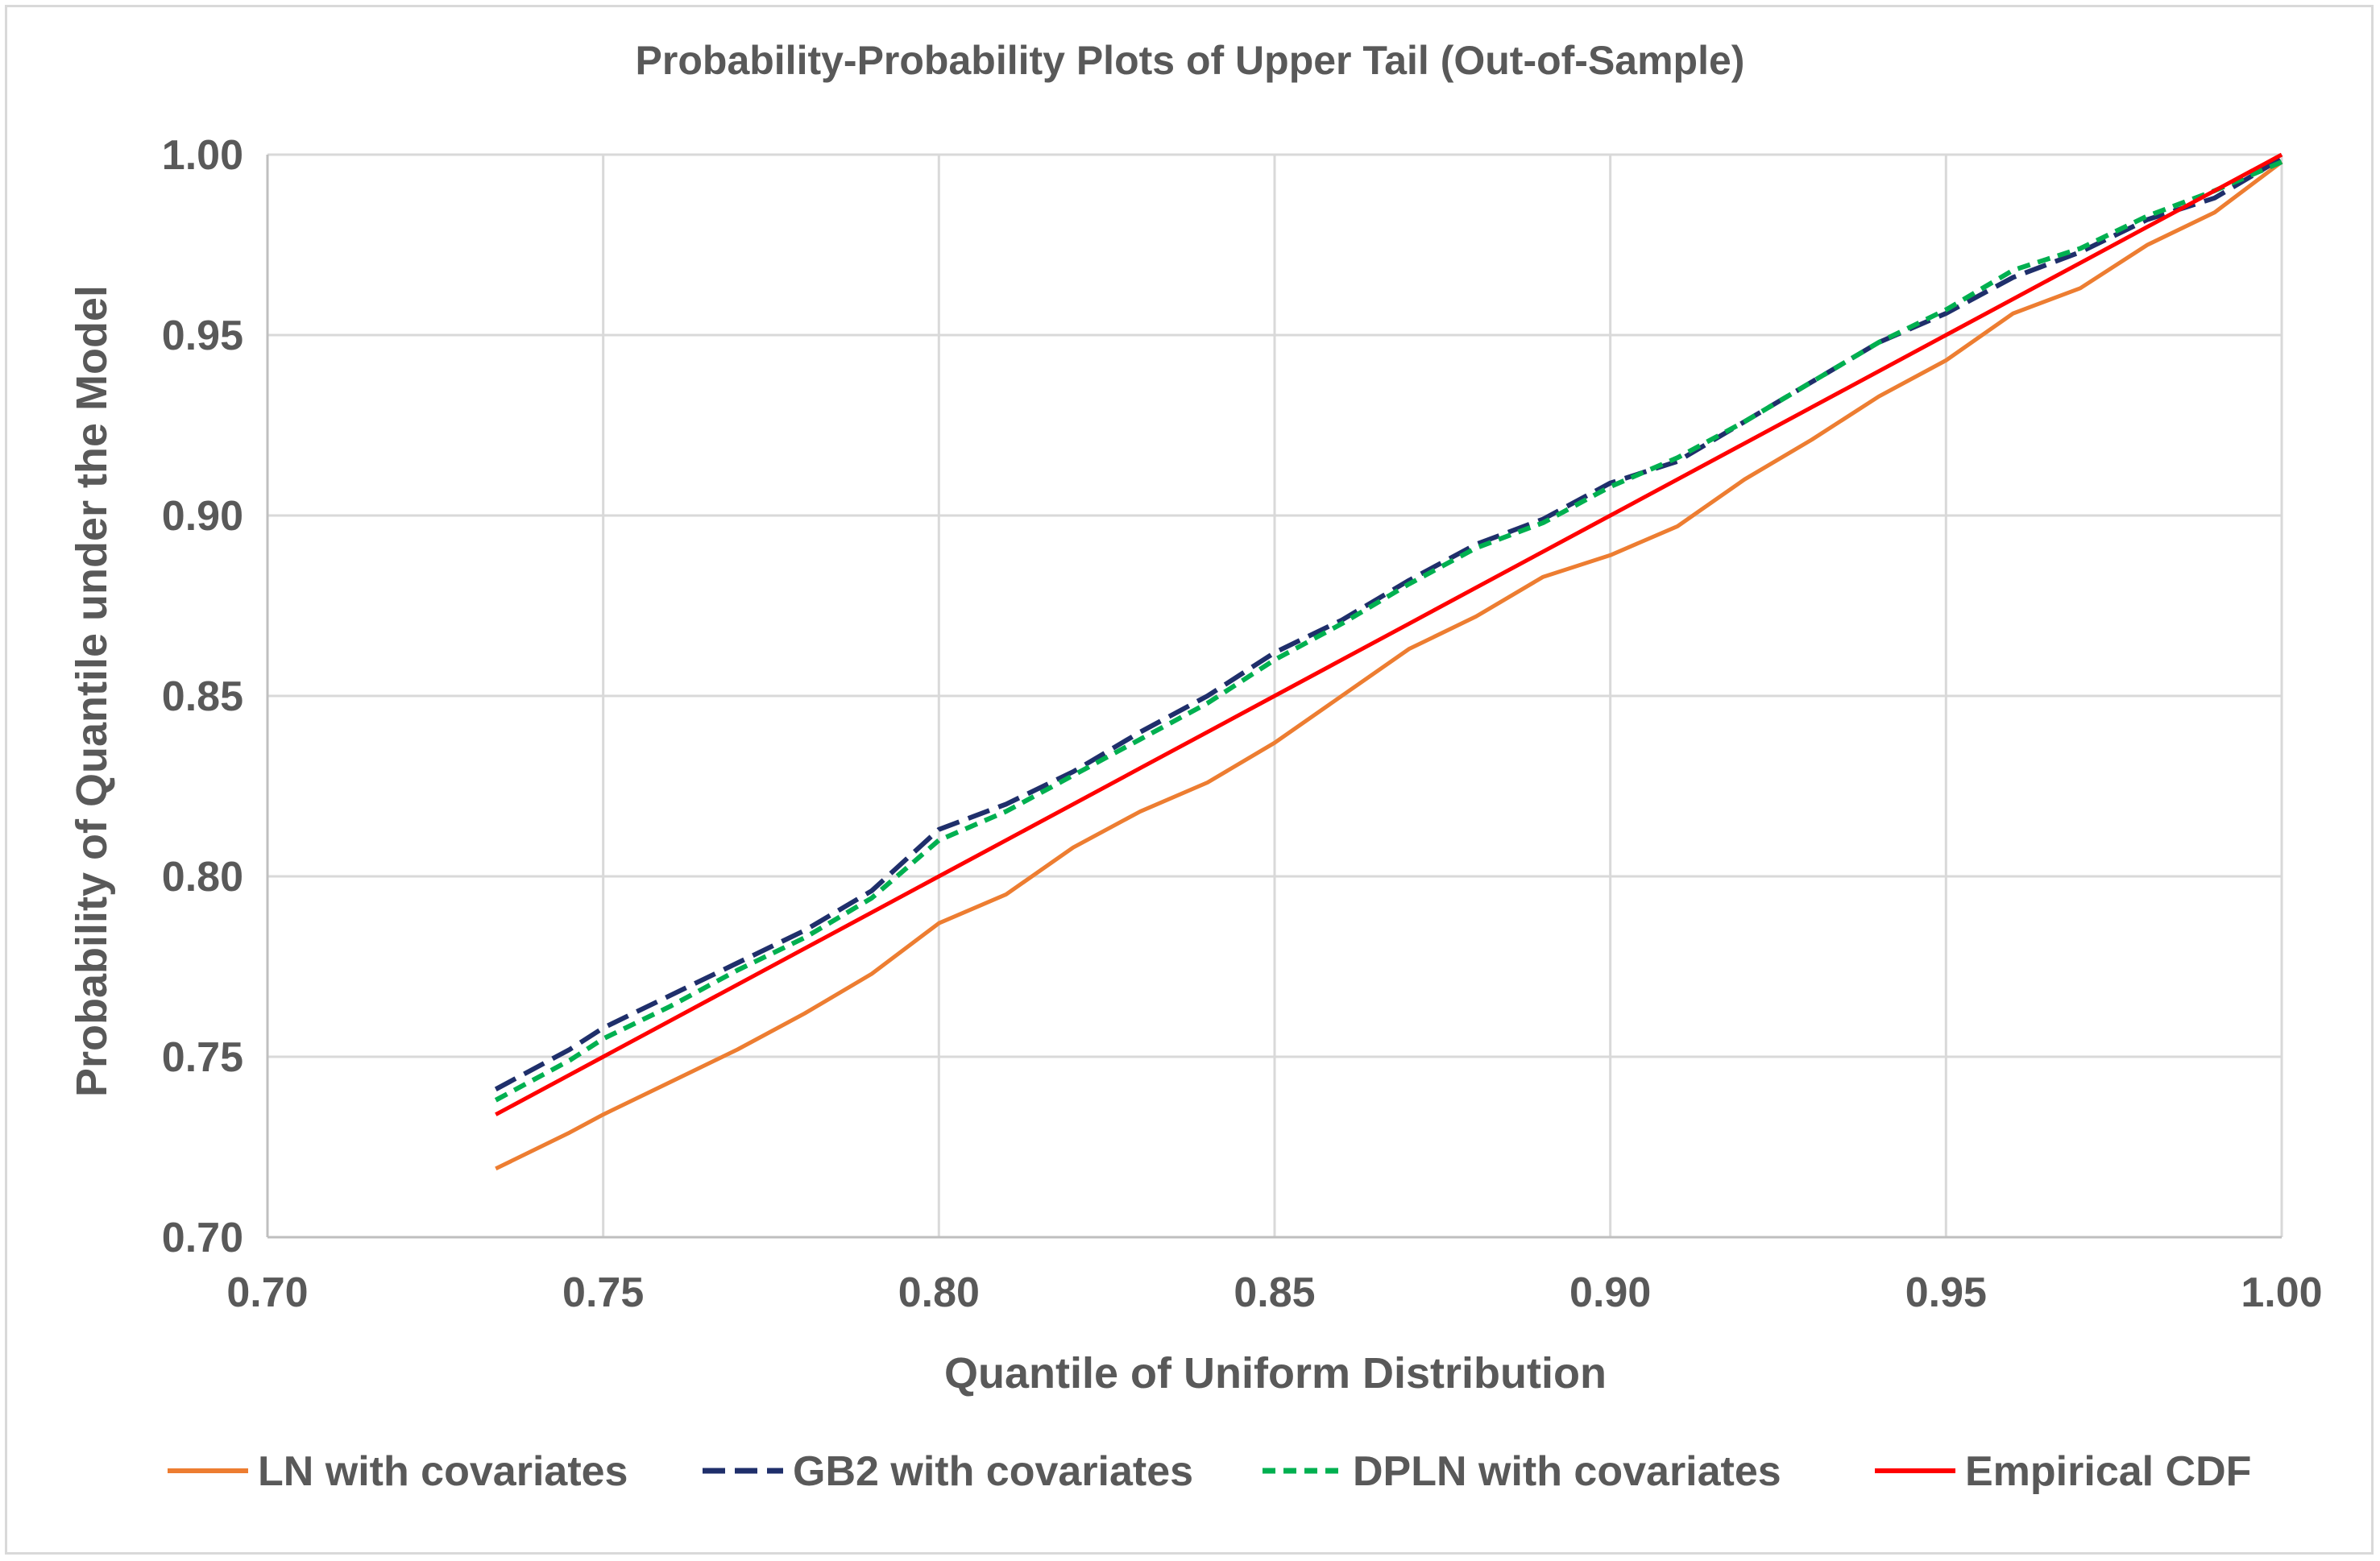  I want to click on legend-label: LN with covariates, so click(443, 1471).